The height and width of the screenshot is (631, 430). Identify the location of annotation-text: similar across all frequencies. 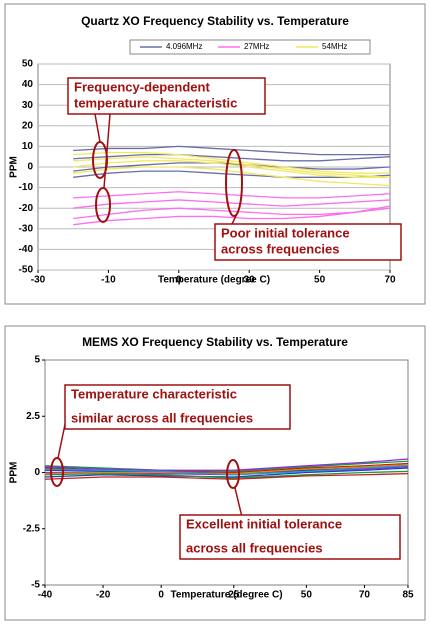
(162, 417).